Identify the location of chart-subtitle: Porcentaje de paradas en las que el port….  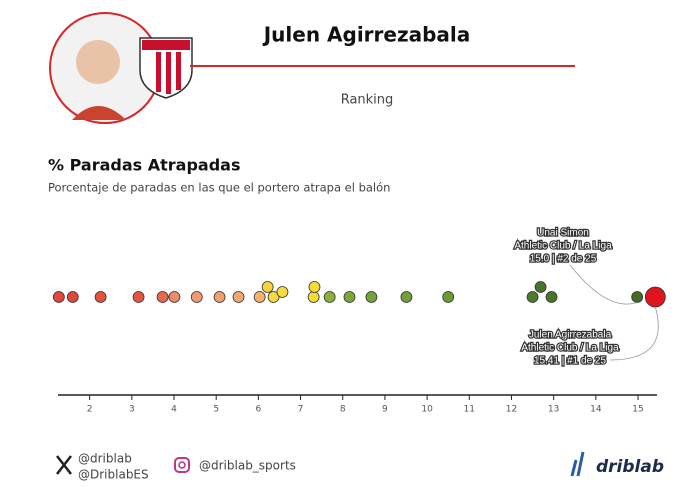
(219, 188).